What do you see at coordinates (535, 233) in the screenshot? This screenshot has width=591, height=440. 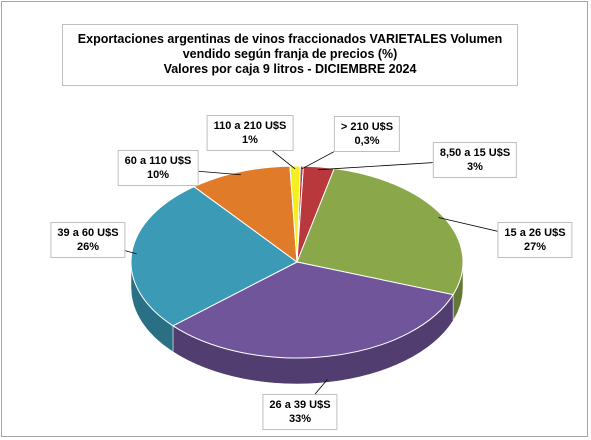 I see `category-label: 15 a 26 U$S` at bounding box center [535, 233].